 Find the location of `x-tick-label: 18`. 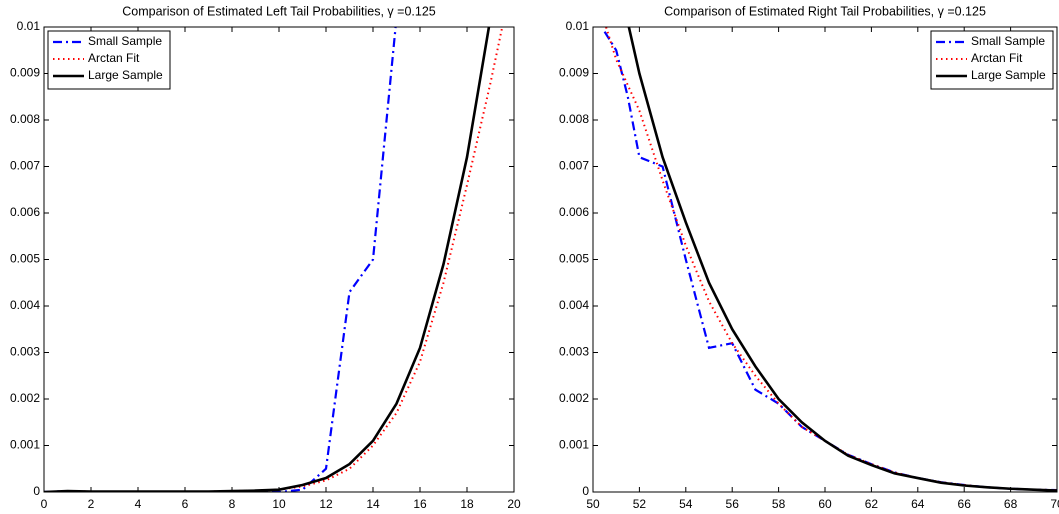

x-tick-label: 18 is located at coordinates (467, 504).